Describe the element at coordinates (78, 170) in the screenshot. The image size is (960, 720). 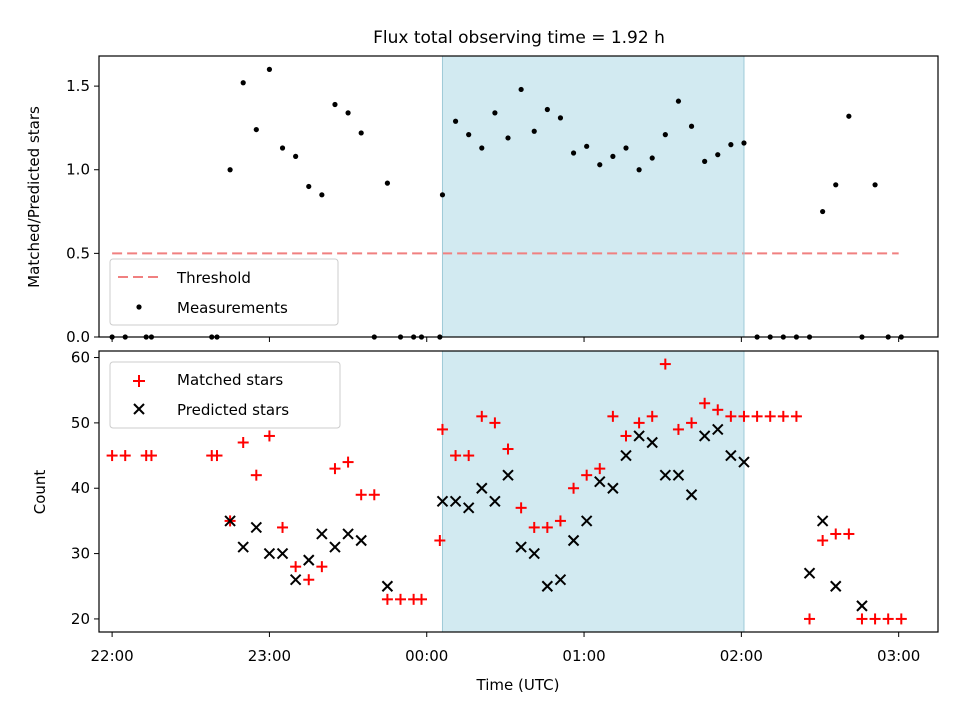
I see `y-tick-label: 1.0` at that location.